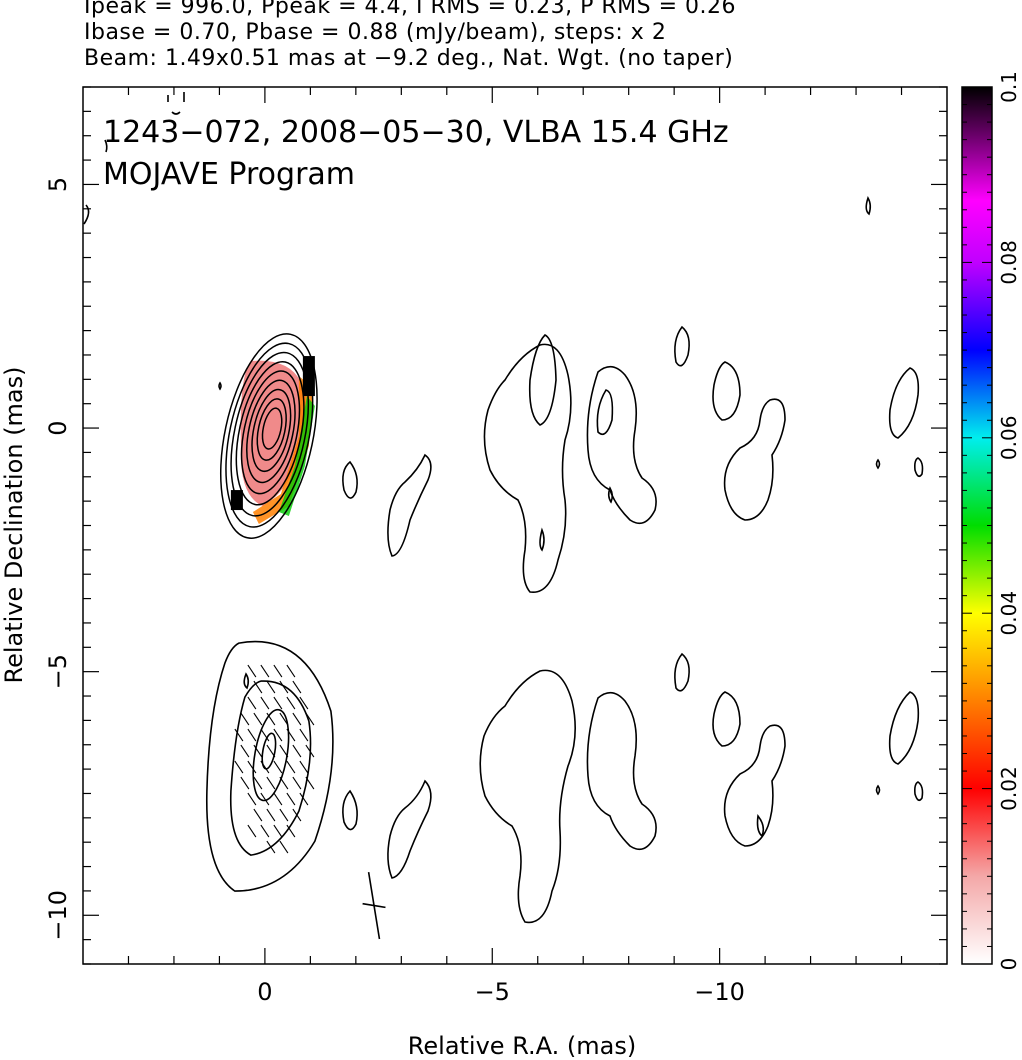 The height and width of the screenshot is (1060, 1022). I want to click on lower-mid-contour, so click(270, 768).